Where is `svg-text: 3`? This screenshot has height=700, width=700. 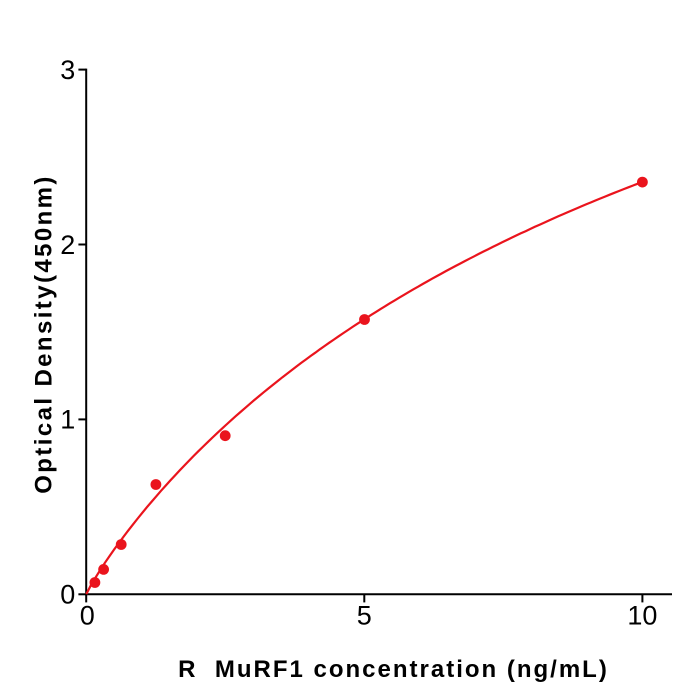
svg-text: 3 is located at coordinates (67, 70).